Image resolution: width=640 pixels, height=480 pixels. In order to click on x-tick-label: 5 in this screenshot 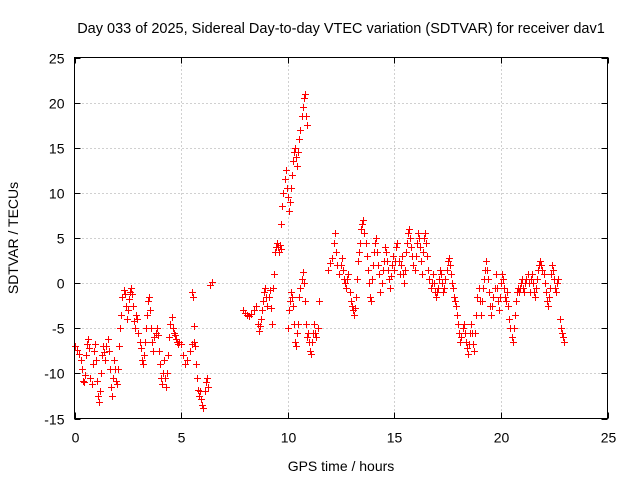, I will do `click(182, 438)`.